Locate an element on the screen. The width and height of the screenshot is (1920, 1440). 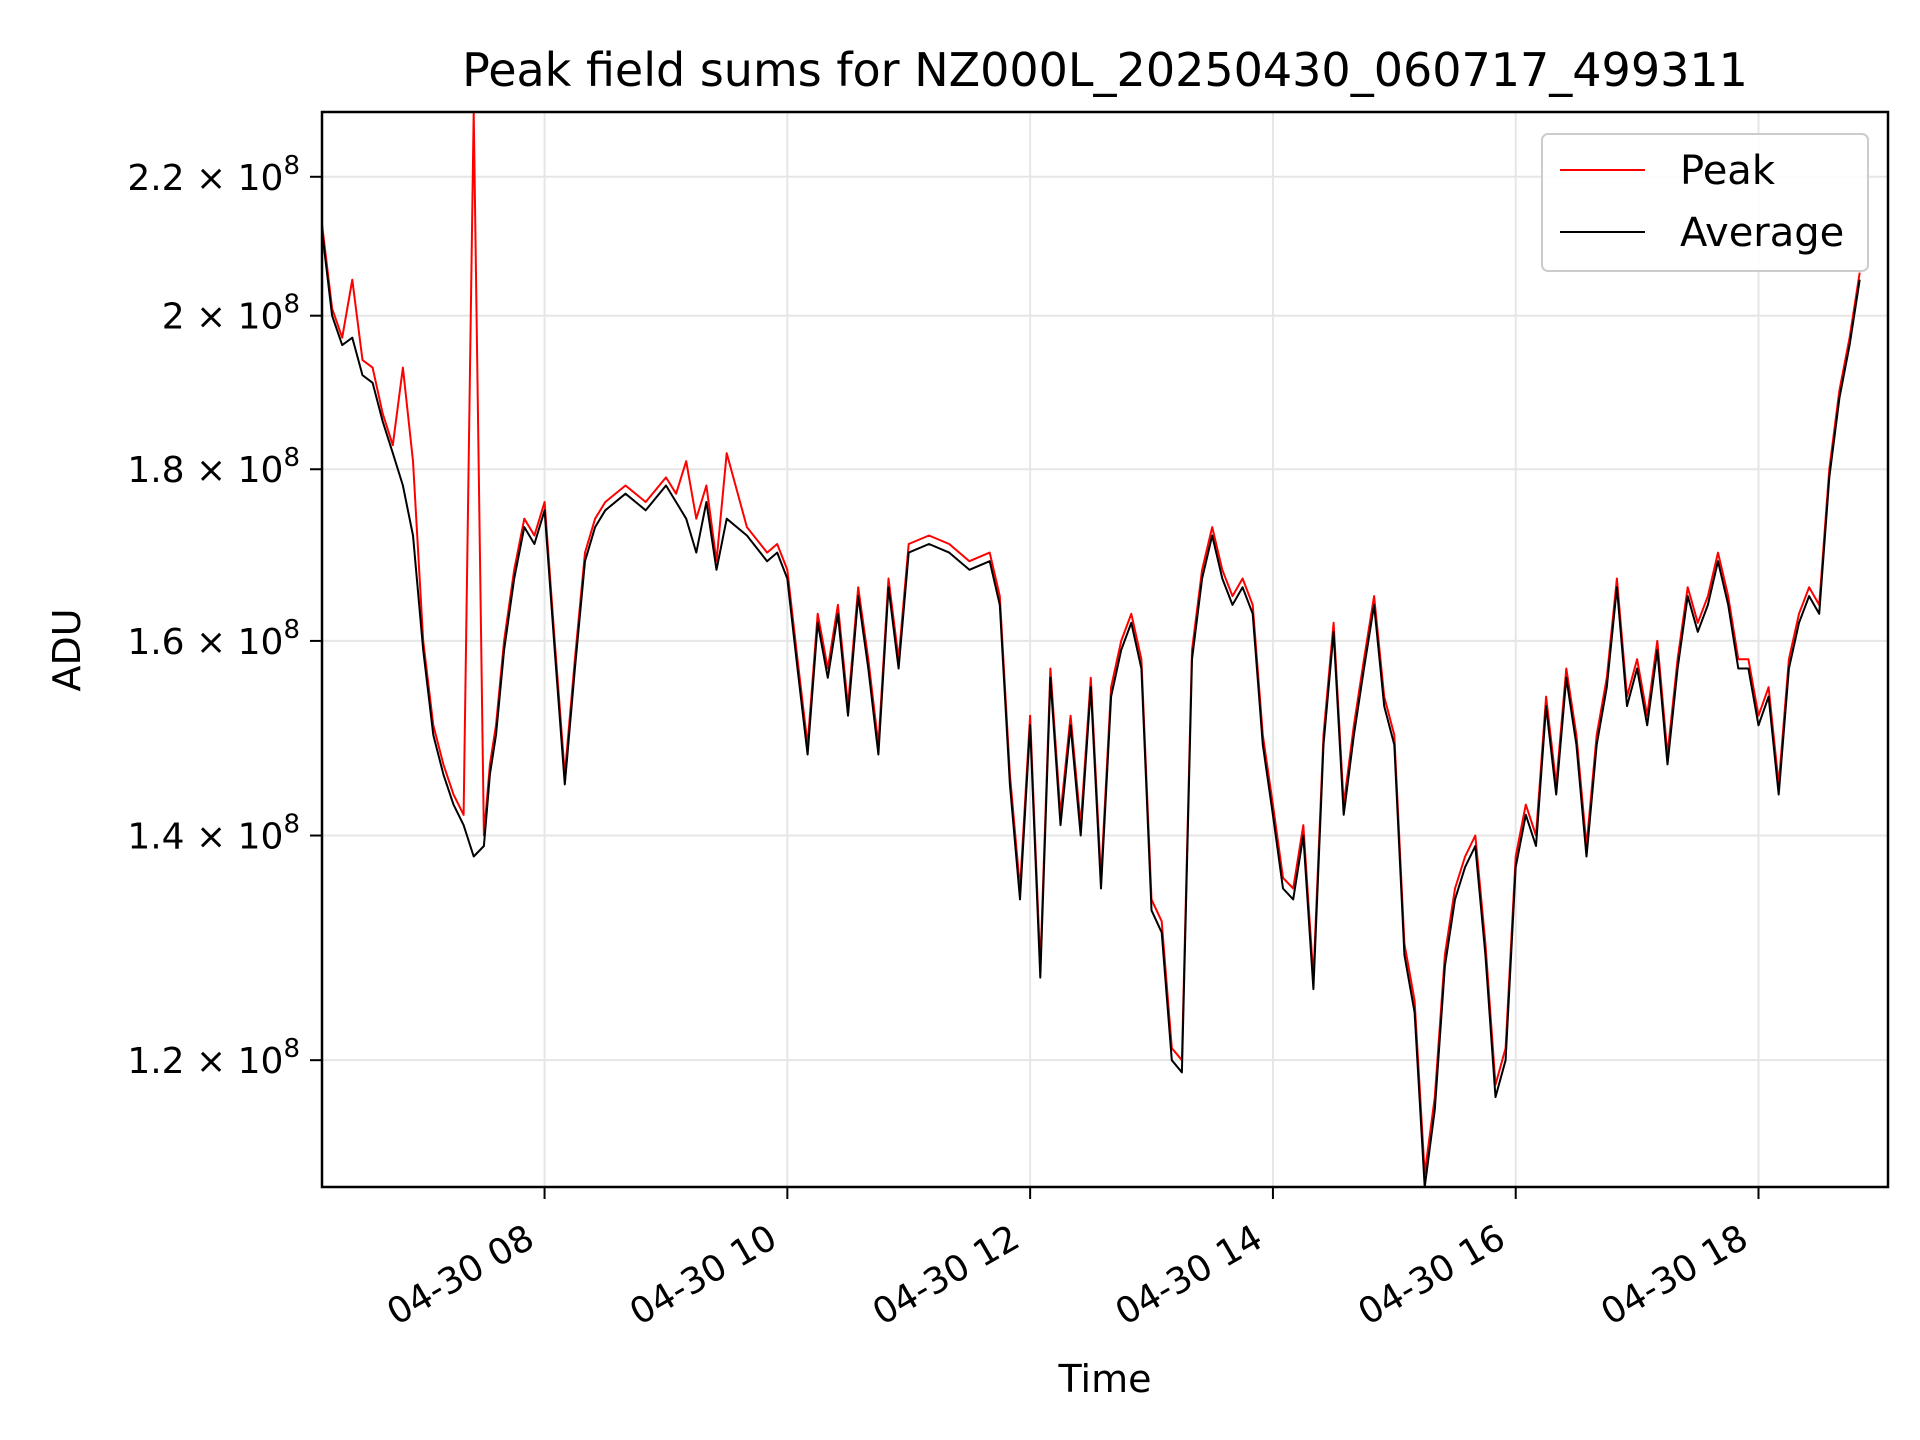
x-axis-label: Time is located at coordinates (1105, 1379).